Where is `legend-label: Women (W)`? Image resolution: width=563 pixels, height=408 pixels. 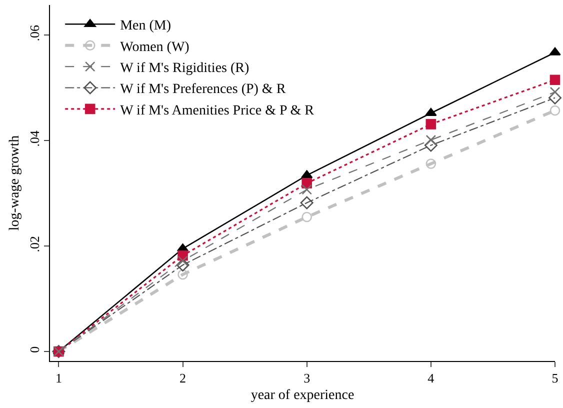 legend-label: Women (W) is located at coordinates (155, 47).